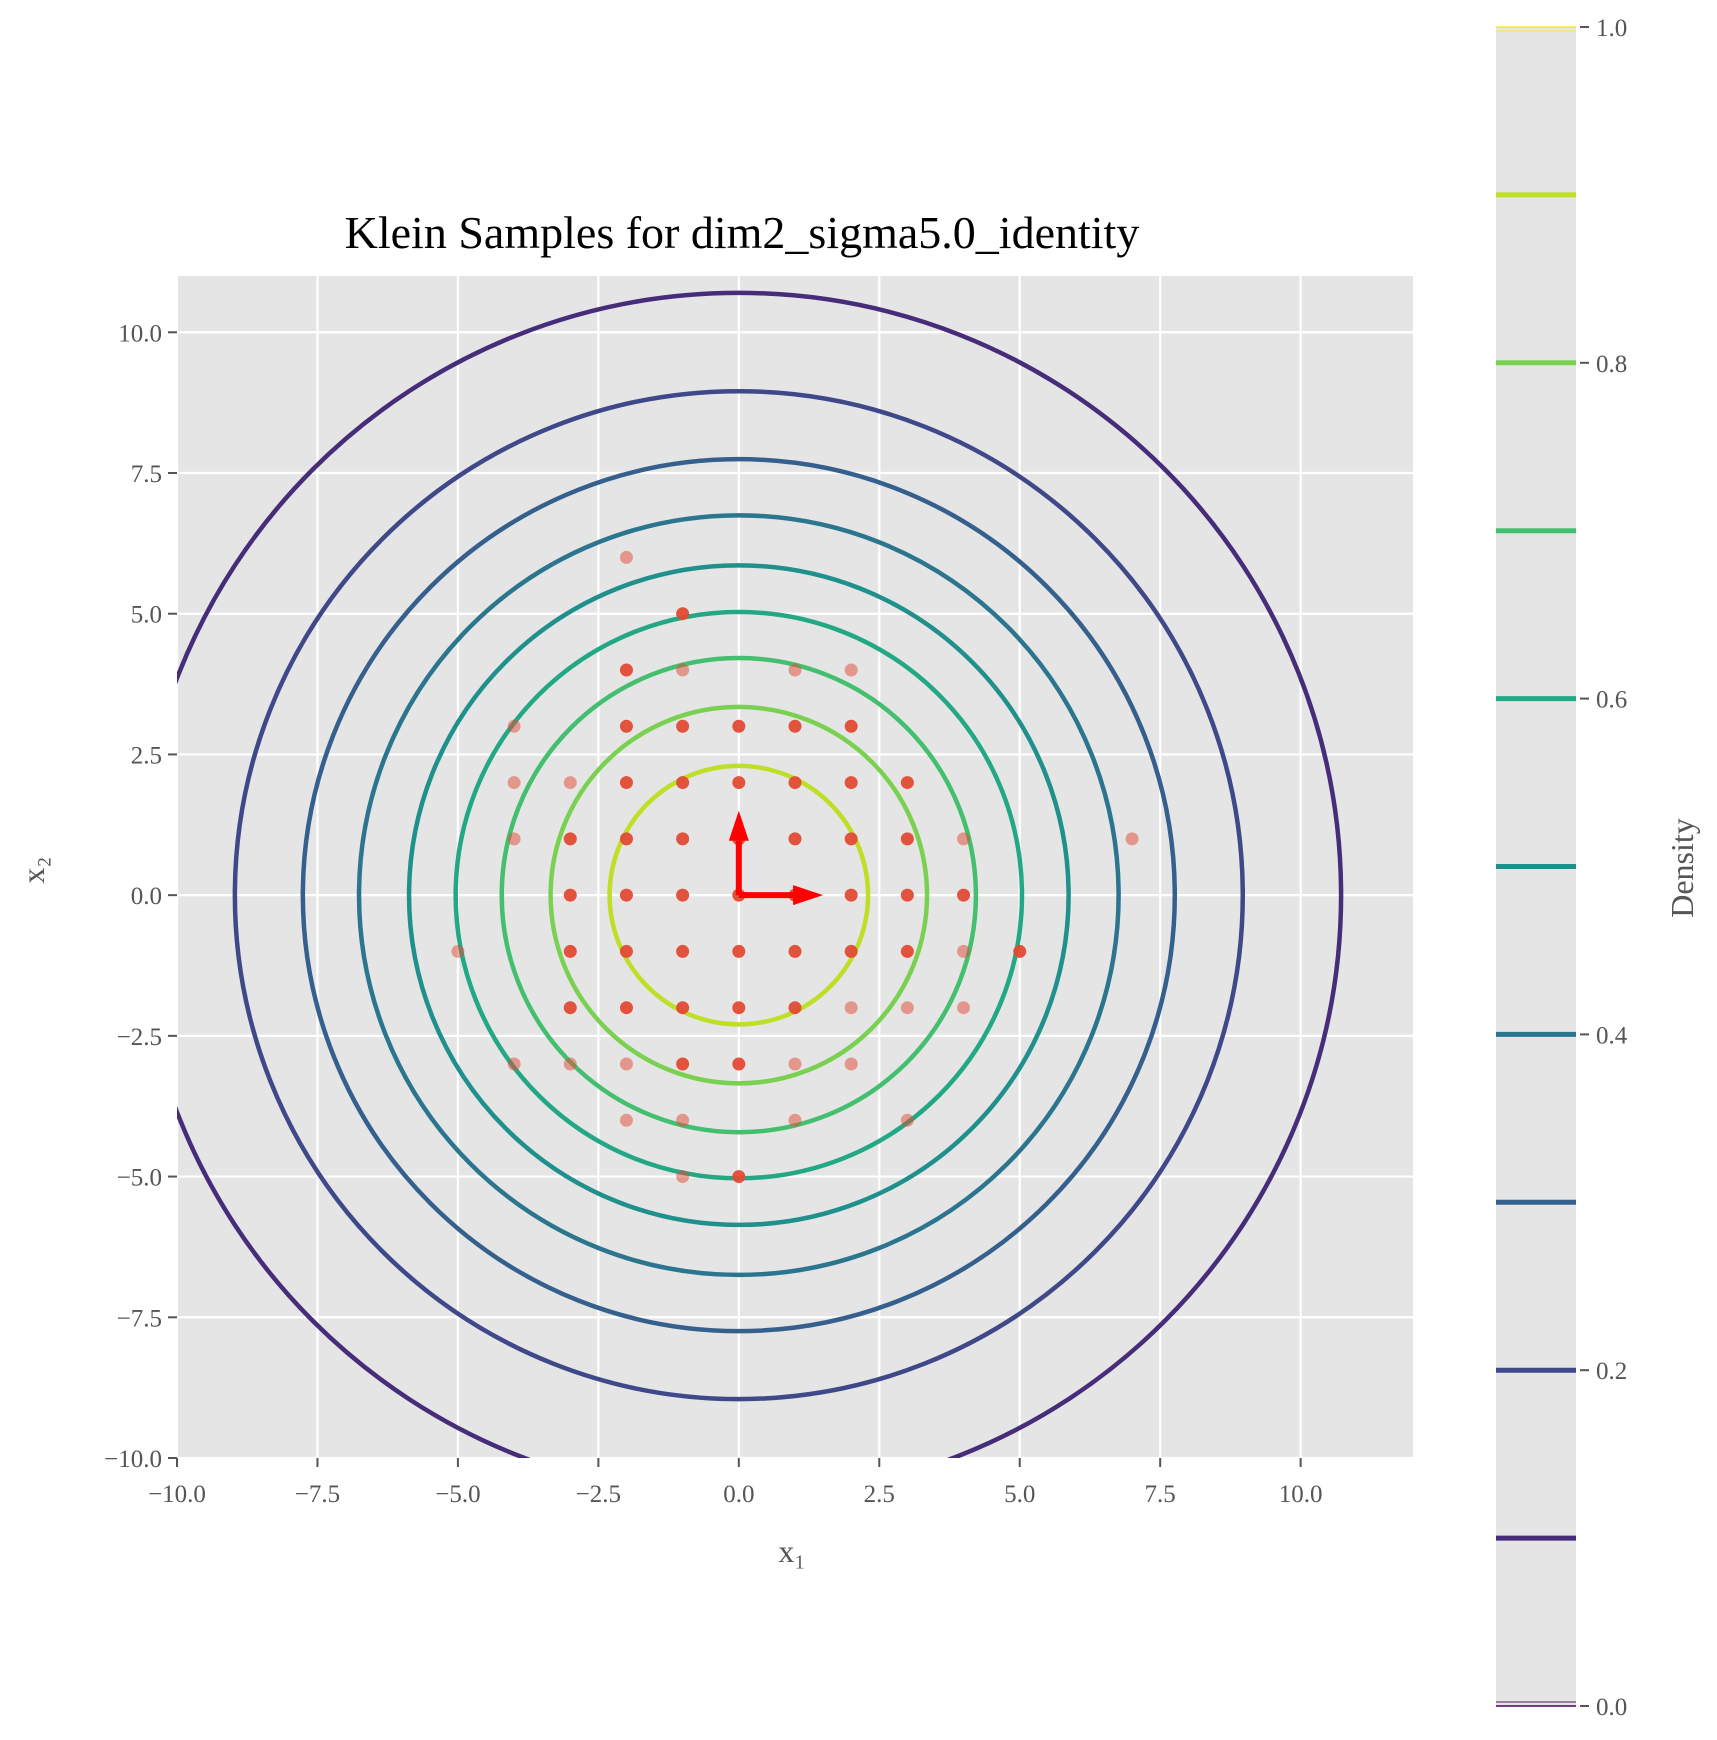 The height and width of the screenshot is (1740, 1717). What do you see at coordinates (742, 232) in the screenshot?
I see `chart-title: Klein Samples for dim2_sigma5.0_identity` at bounding box center [742, 232].